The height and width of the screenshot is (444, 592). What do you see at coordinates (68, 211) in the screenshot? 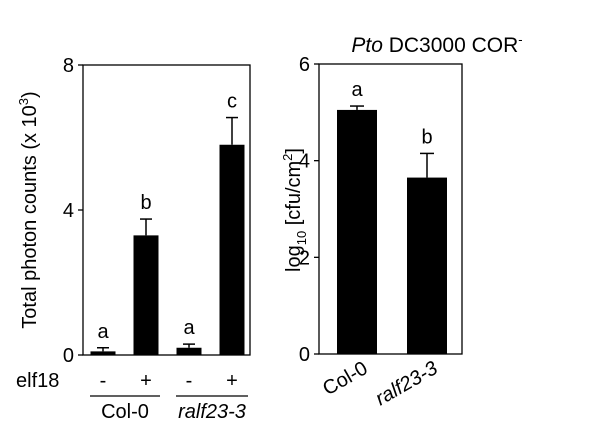
I see `chart1-y-tick-label: 4` at bounding box center [68, 211].